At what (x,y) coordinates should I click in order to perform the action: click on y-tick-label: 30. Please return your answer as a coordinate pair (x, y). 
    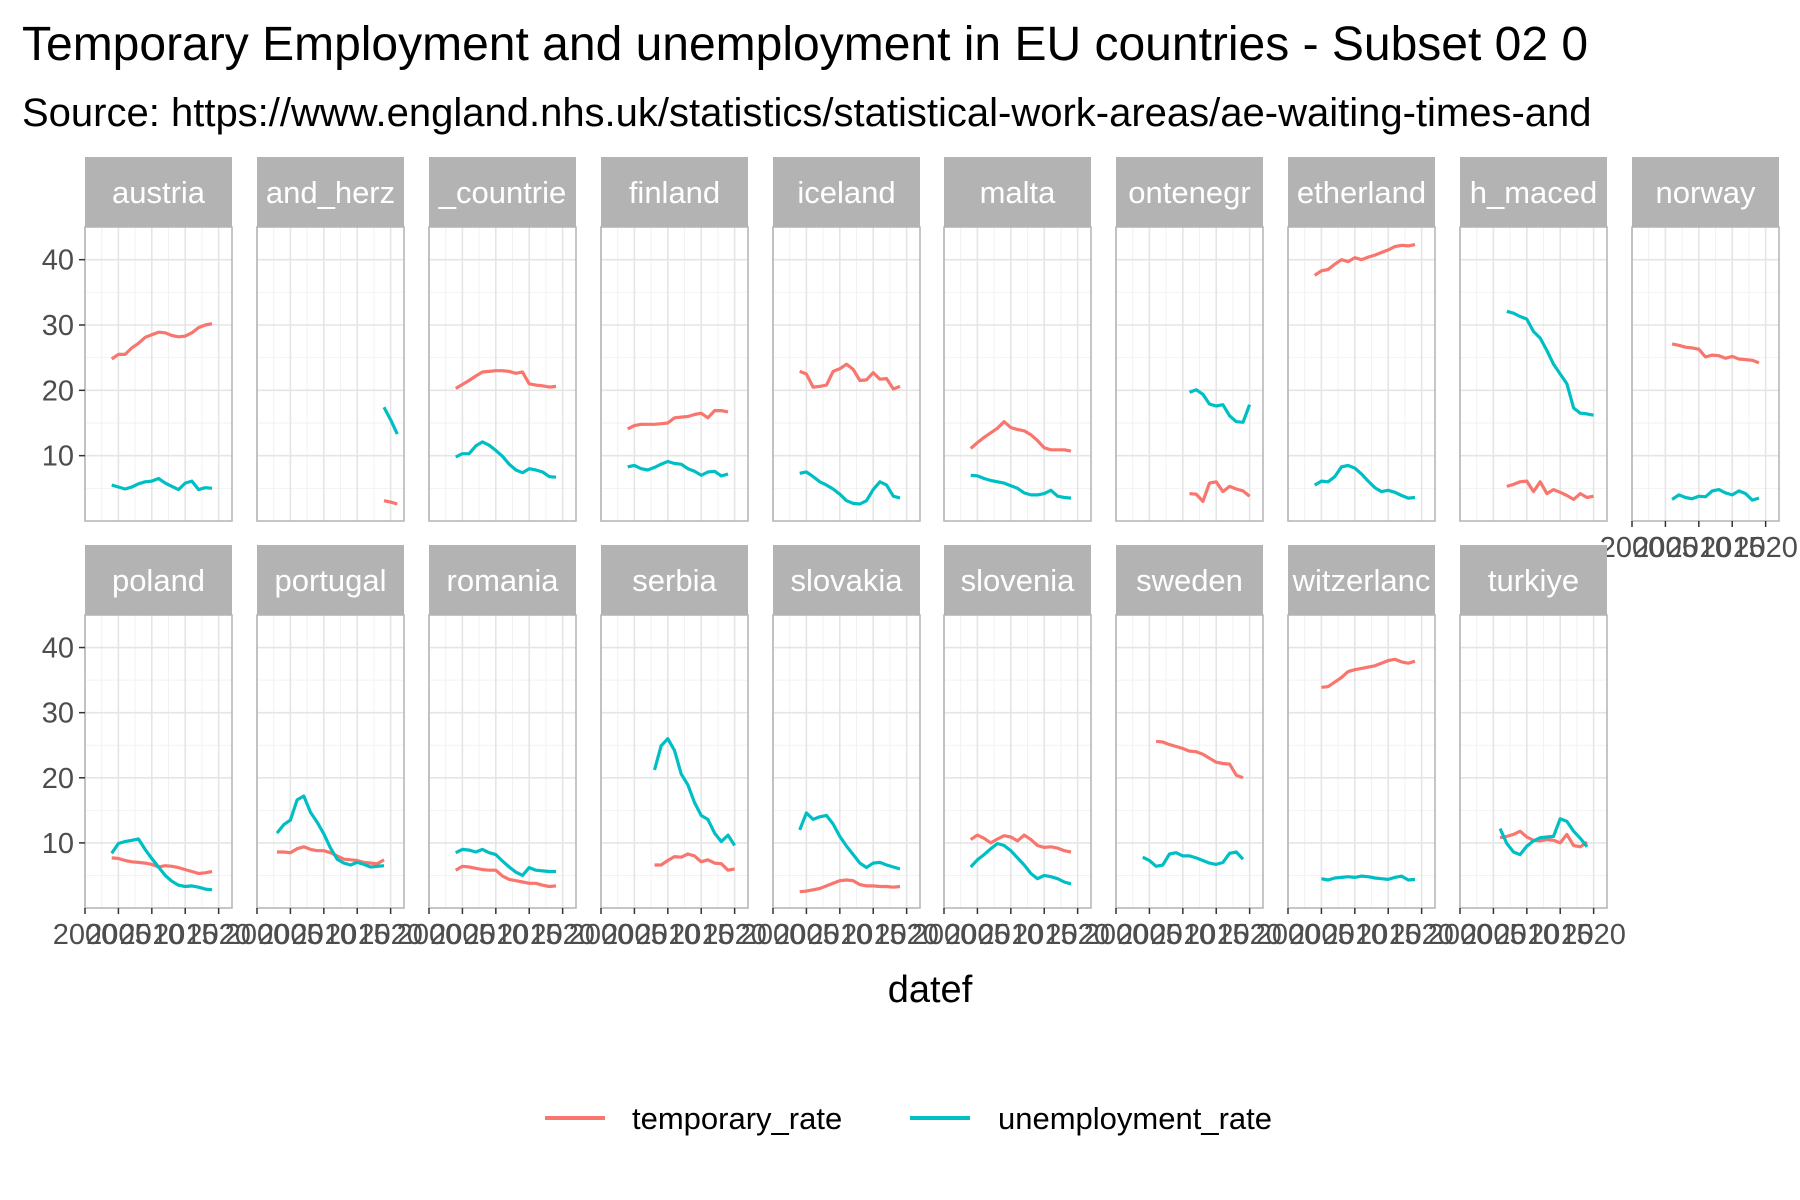
    Looking at the image, I should click on (58, 326).